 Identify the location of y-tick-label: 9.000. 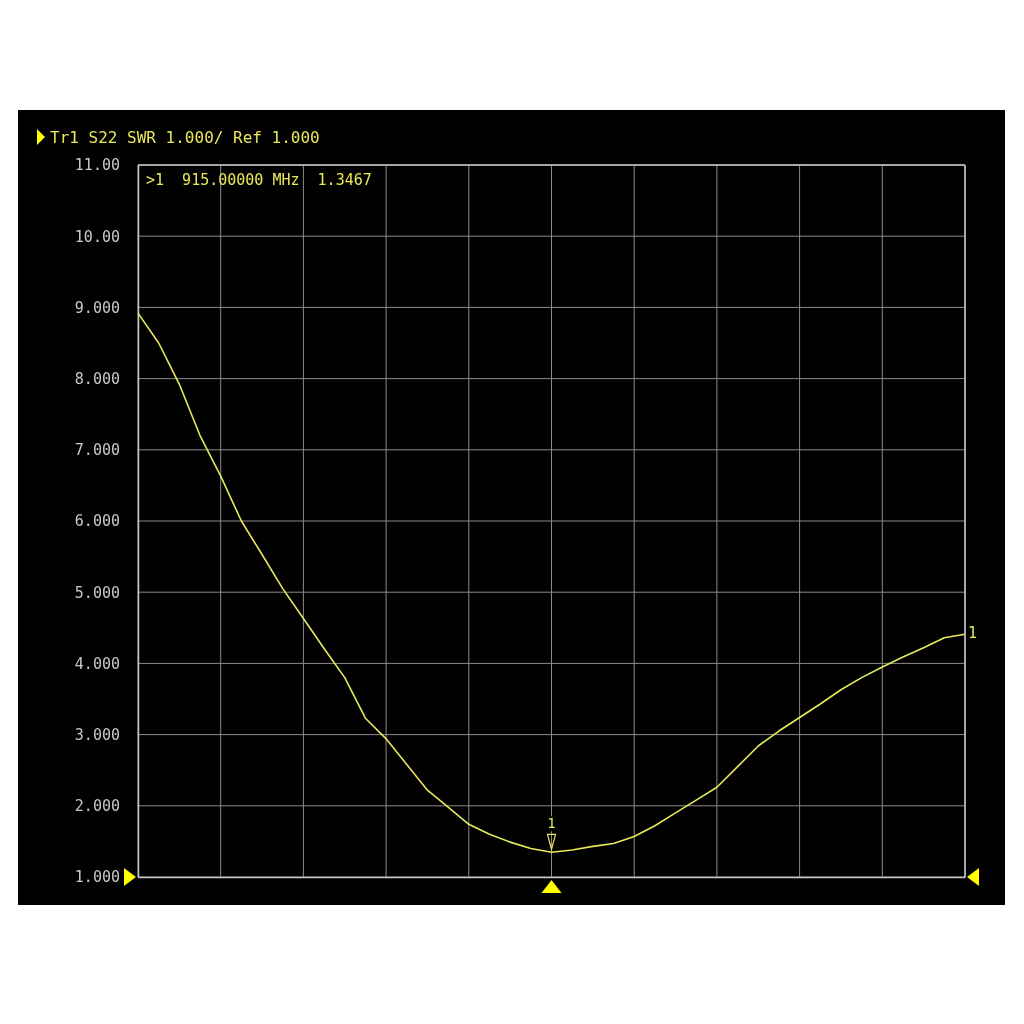
(97, 307).